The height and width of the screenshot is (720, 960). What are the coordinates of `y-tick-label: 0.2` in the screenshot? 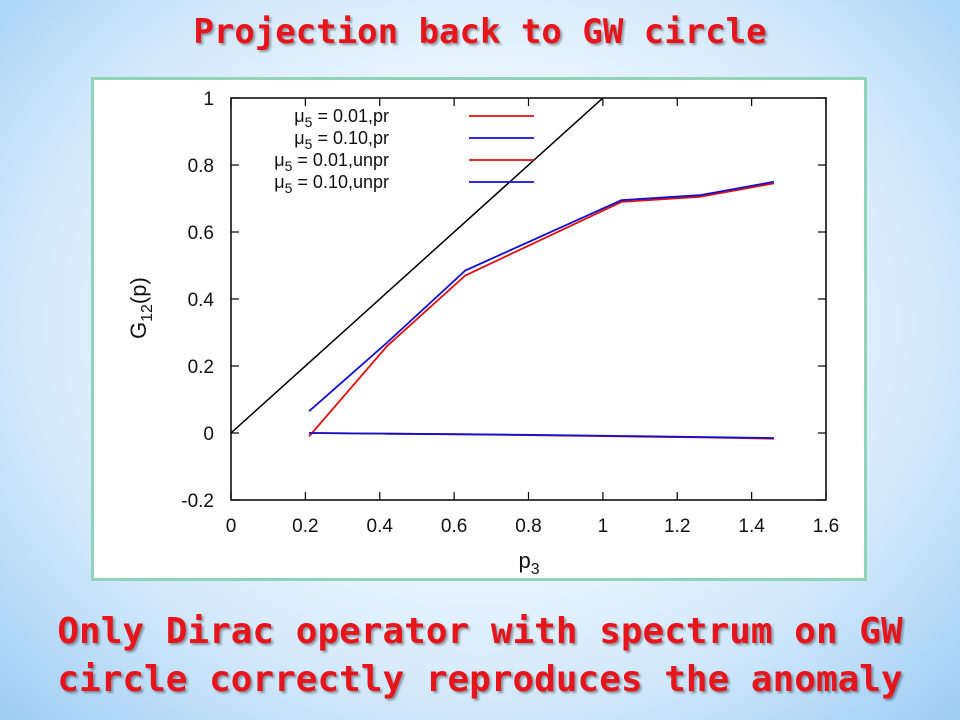 It's located at (201, 367).